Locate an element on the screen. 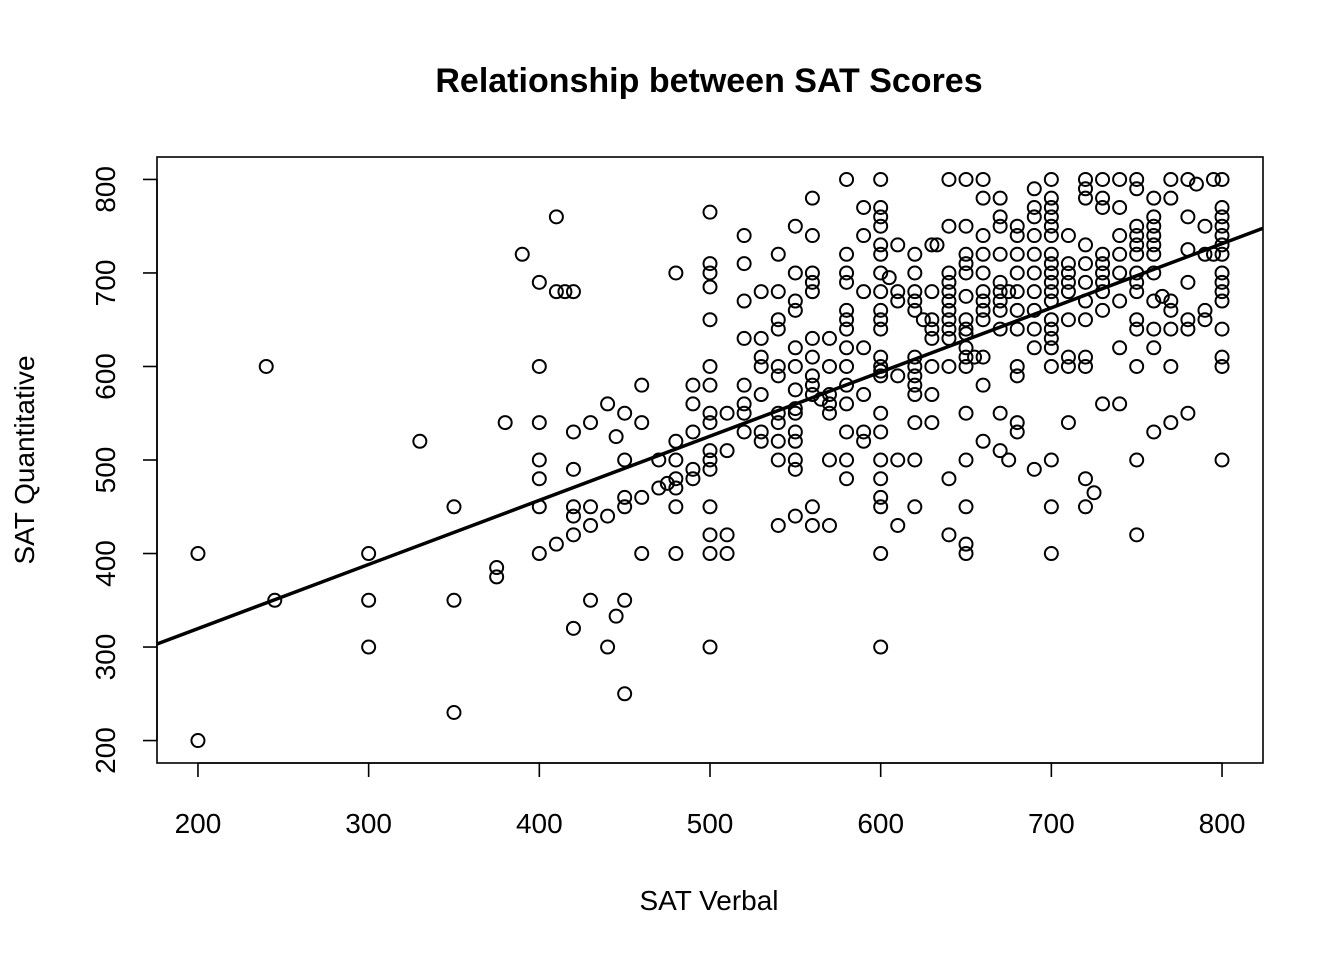 The image size is (1344, 960). y-tick-label: 800 is located at coordinates (105, 189).